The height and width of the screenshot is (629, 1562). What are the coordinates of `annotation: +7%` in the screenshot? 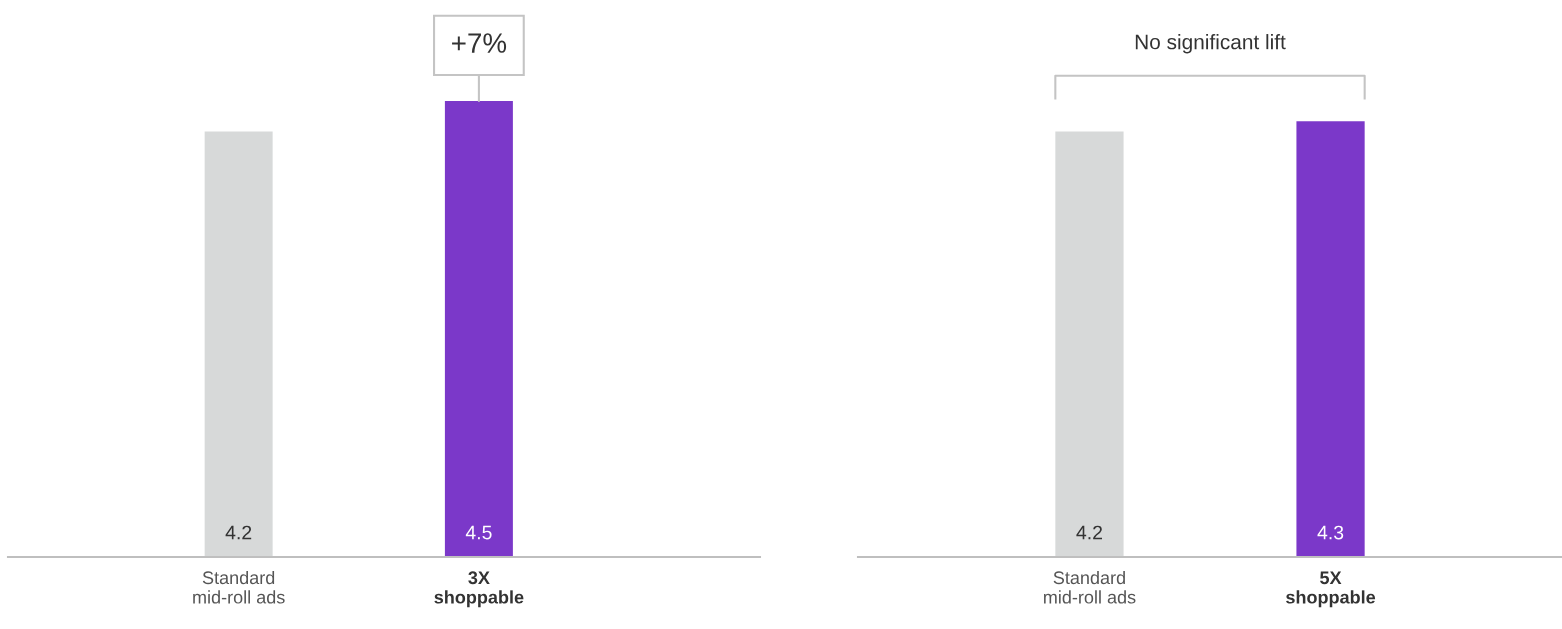 It's located at (479, 43).